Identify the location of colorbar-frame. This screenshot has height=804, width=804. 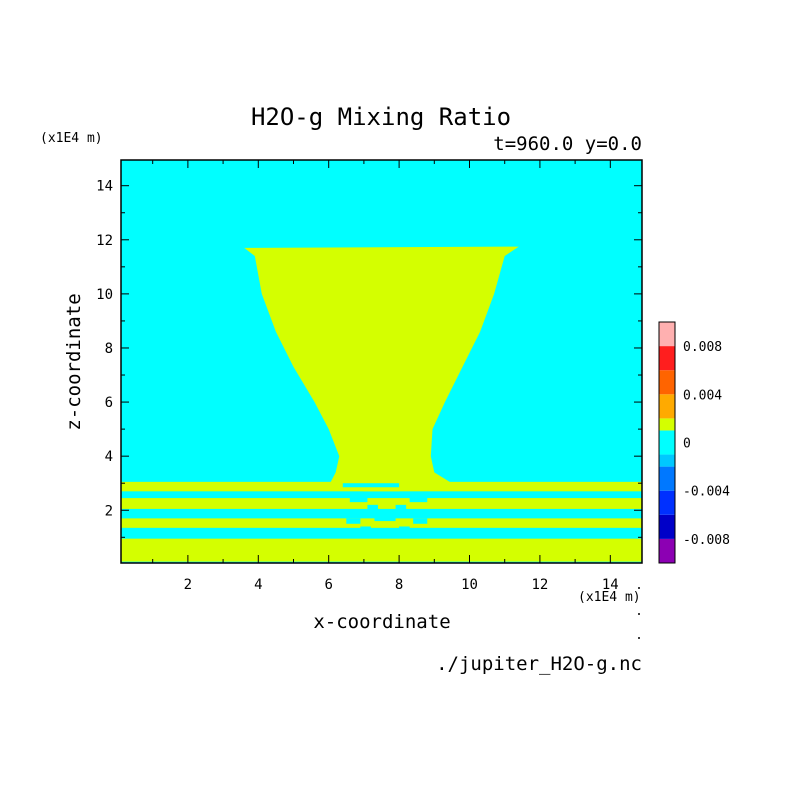
(667, 442).